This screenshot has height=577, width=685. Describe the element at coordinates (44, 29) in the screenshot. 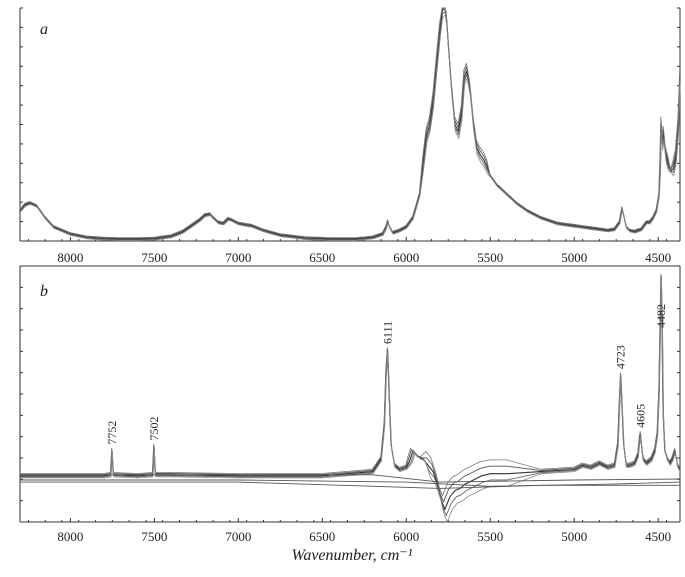

I see `panel-a-letter: a` at that location.